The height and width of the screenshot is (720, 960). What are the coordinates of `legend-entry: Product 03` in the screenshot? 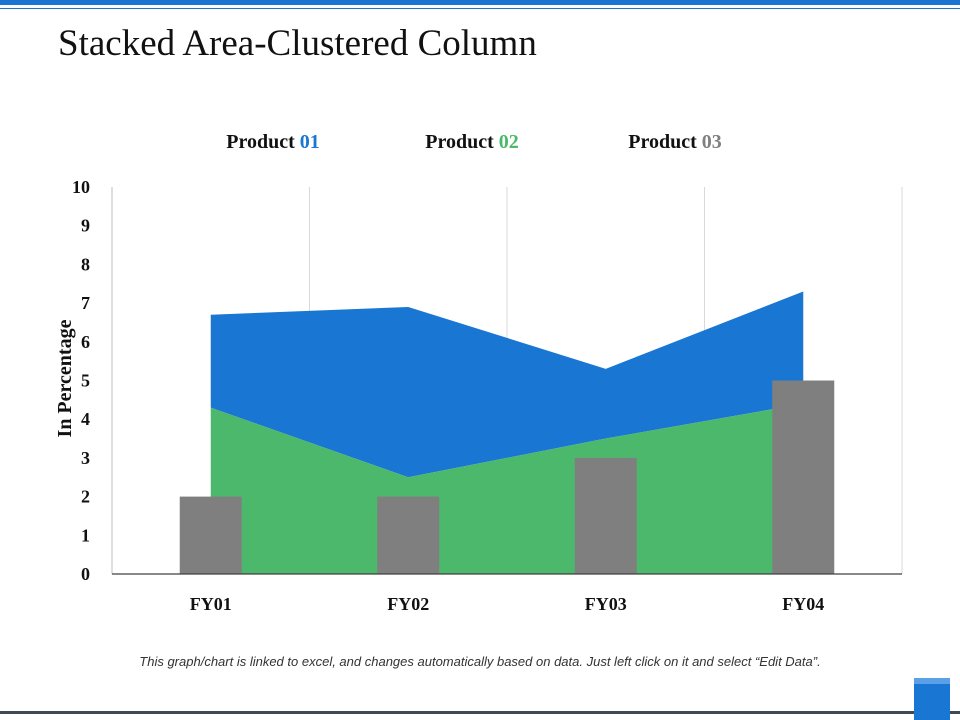 It's located at (675, 142).